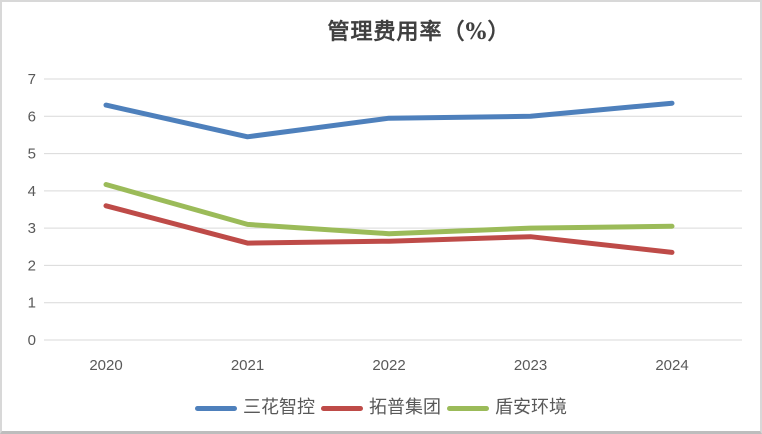  I want to click on legend-item: 三花智控, so click(255, 408).